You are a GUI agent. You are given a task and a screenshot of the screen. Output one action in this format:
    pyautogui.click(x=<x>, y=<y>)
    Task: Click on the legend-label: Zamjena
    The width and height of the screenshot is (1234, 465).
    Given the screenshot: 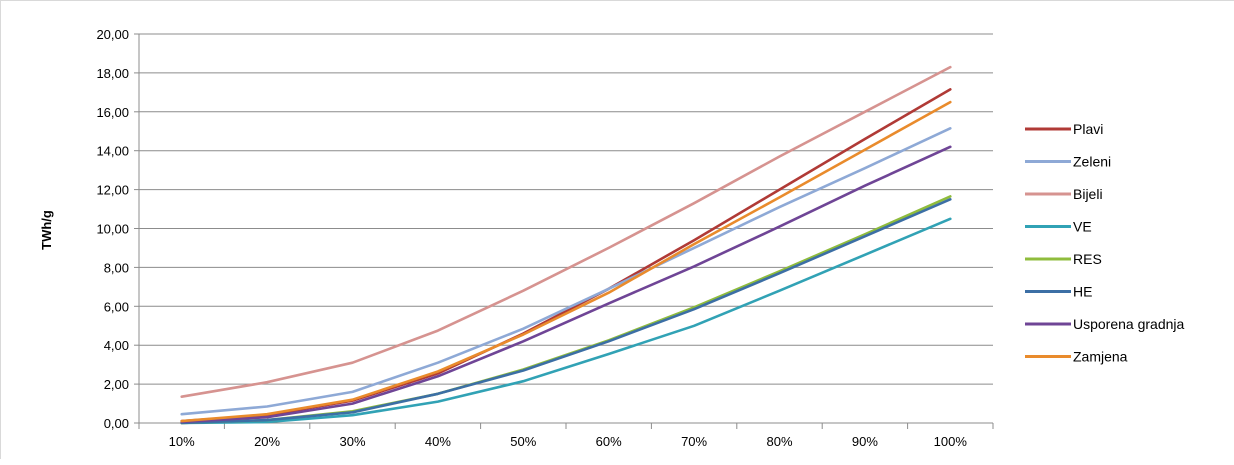 What is the action you would take?
    pyautogui.click(x=1100, y=357)
    